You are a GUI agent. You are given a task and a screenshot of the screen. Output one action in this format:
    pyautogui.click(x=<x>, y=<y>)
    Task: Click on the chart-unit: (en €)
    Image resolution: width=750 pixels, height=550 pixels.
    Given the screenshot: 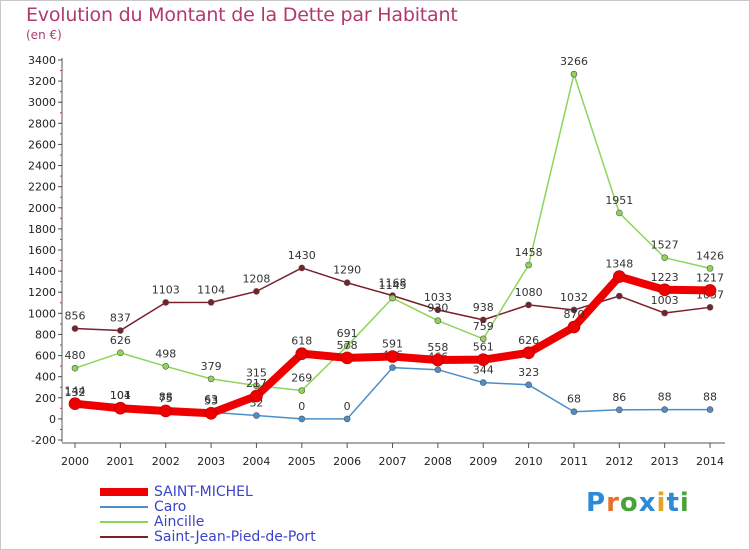 What is the action you would take?
    pyautogui.click(x=44, y=35)
    